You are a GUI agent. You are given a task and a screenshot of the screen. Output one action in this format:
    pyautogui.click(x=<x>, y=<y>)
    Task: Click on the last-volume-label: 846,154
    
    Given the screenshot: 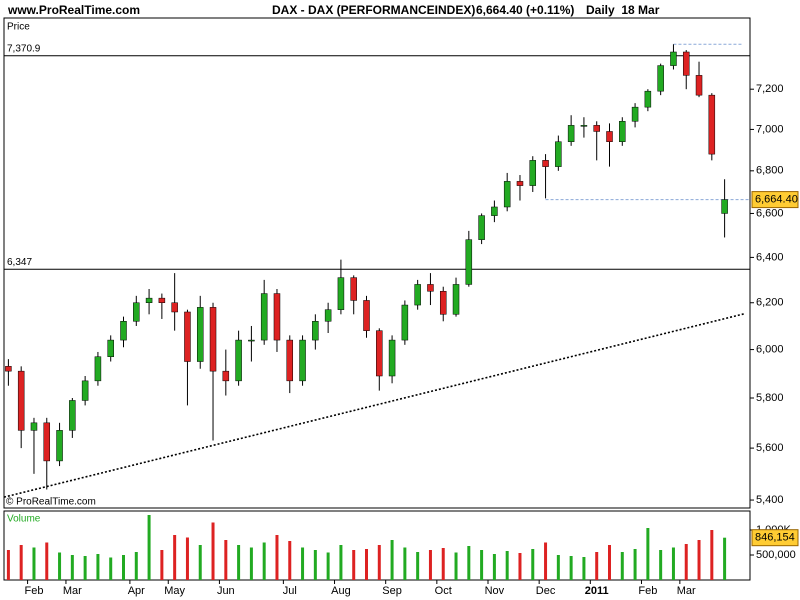 What is the action you would take?
    pyautogui.click(x=775, y=538)
    